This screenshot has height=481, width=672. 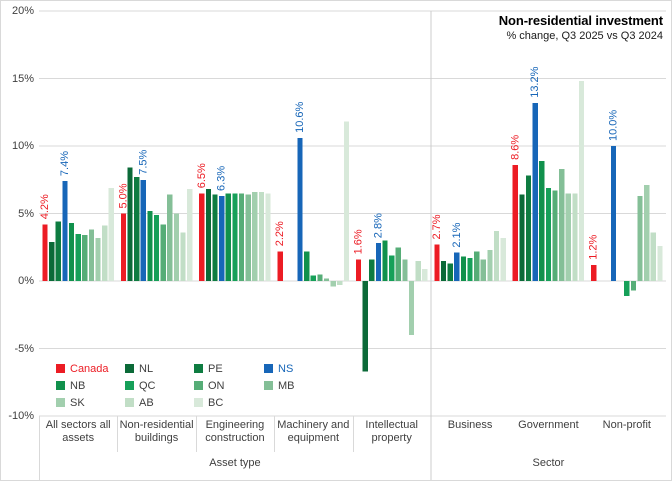 I want to click on bar-value-label: 7.4%, so click(x=65, y=163).